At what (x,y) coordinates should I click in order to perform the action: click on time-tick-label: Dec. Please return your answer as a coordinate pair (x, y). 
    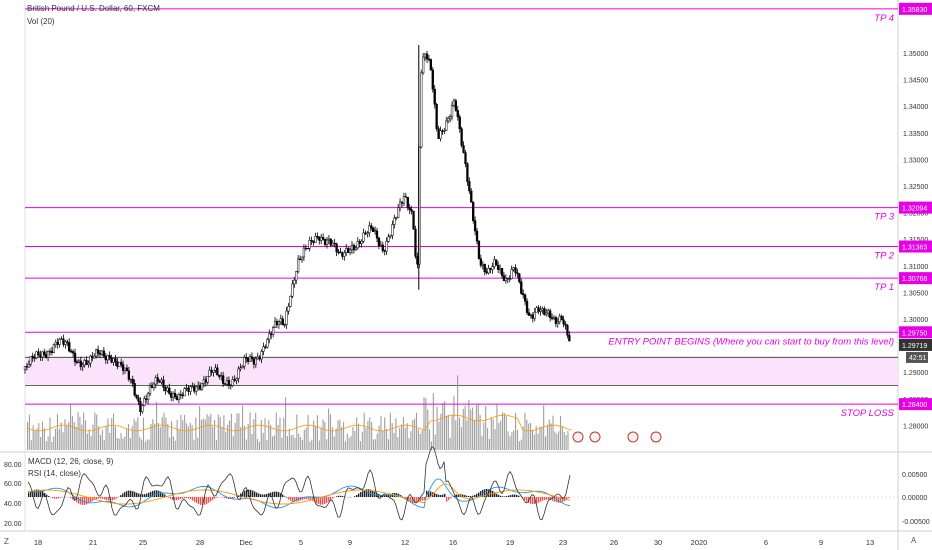
    Looking at the image, I should click on (246, 542).